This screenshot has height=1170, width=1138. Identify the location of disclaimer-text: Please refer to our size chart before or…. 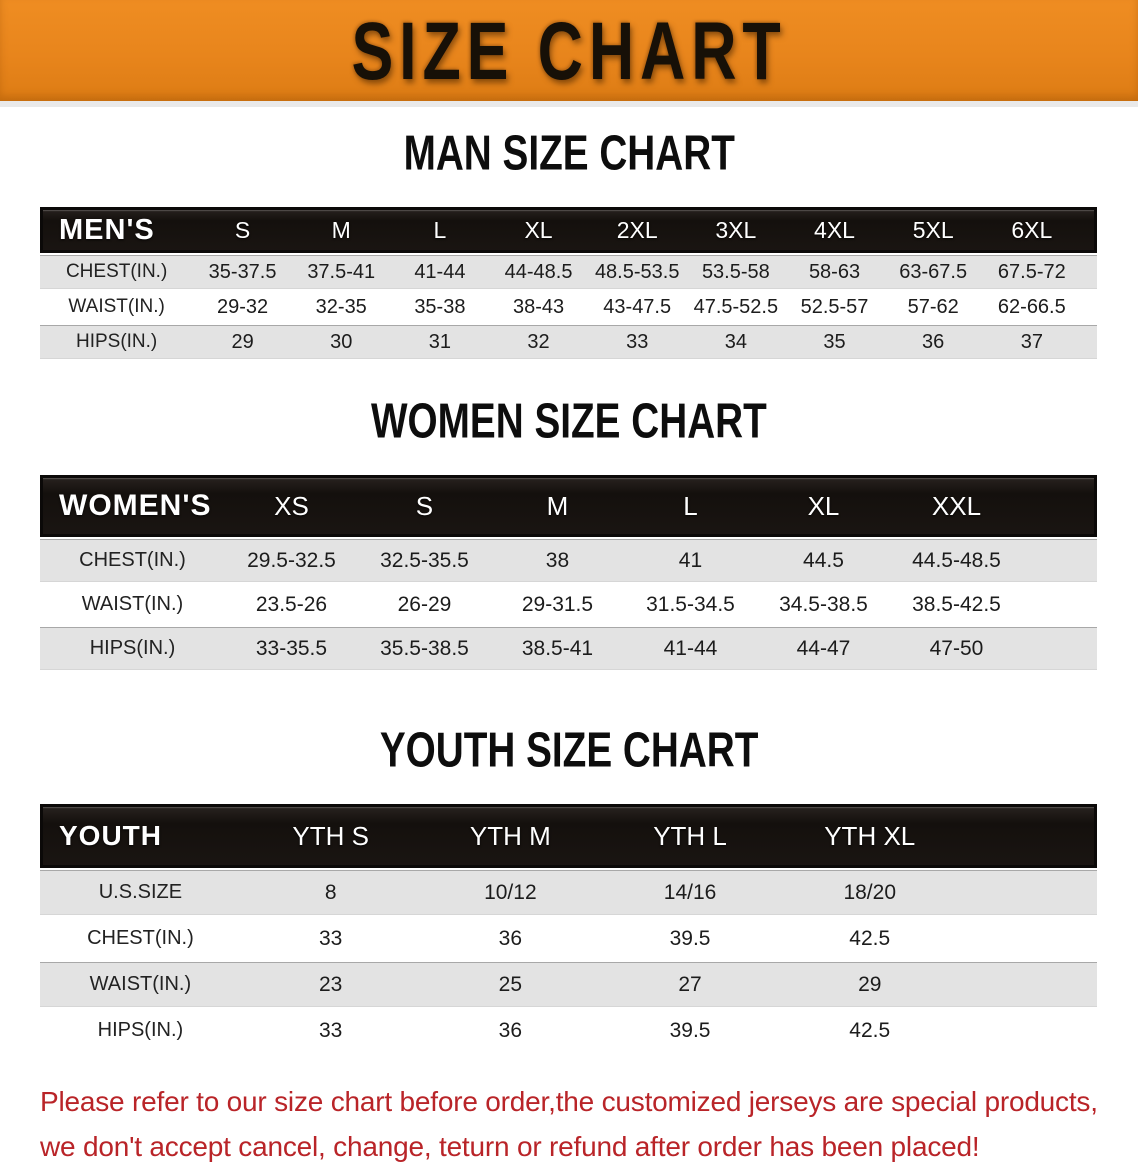
(570, 1125).